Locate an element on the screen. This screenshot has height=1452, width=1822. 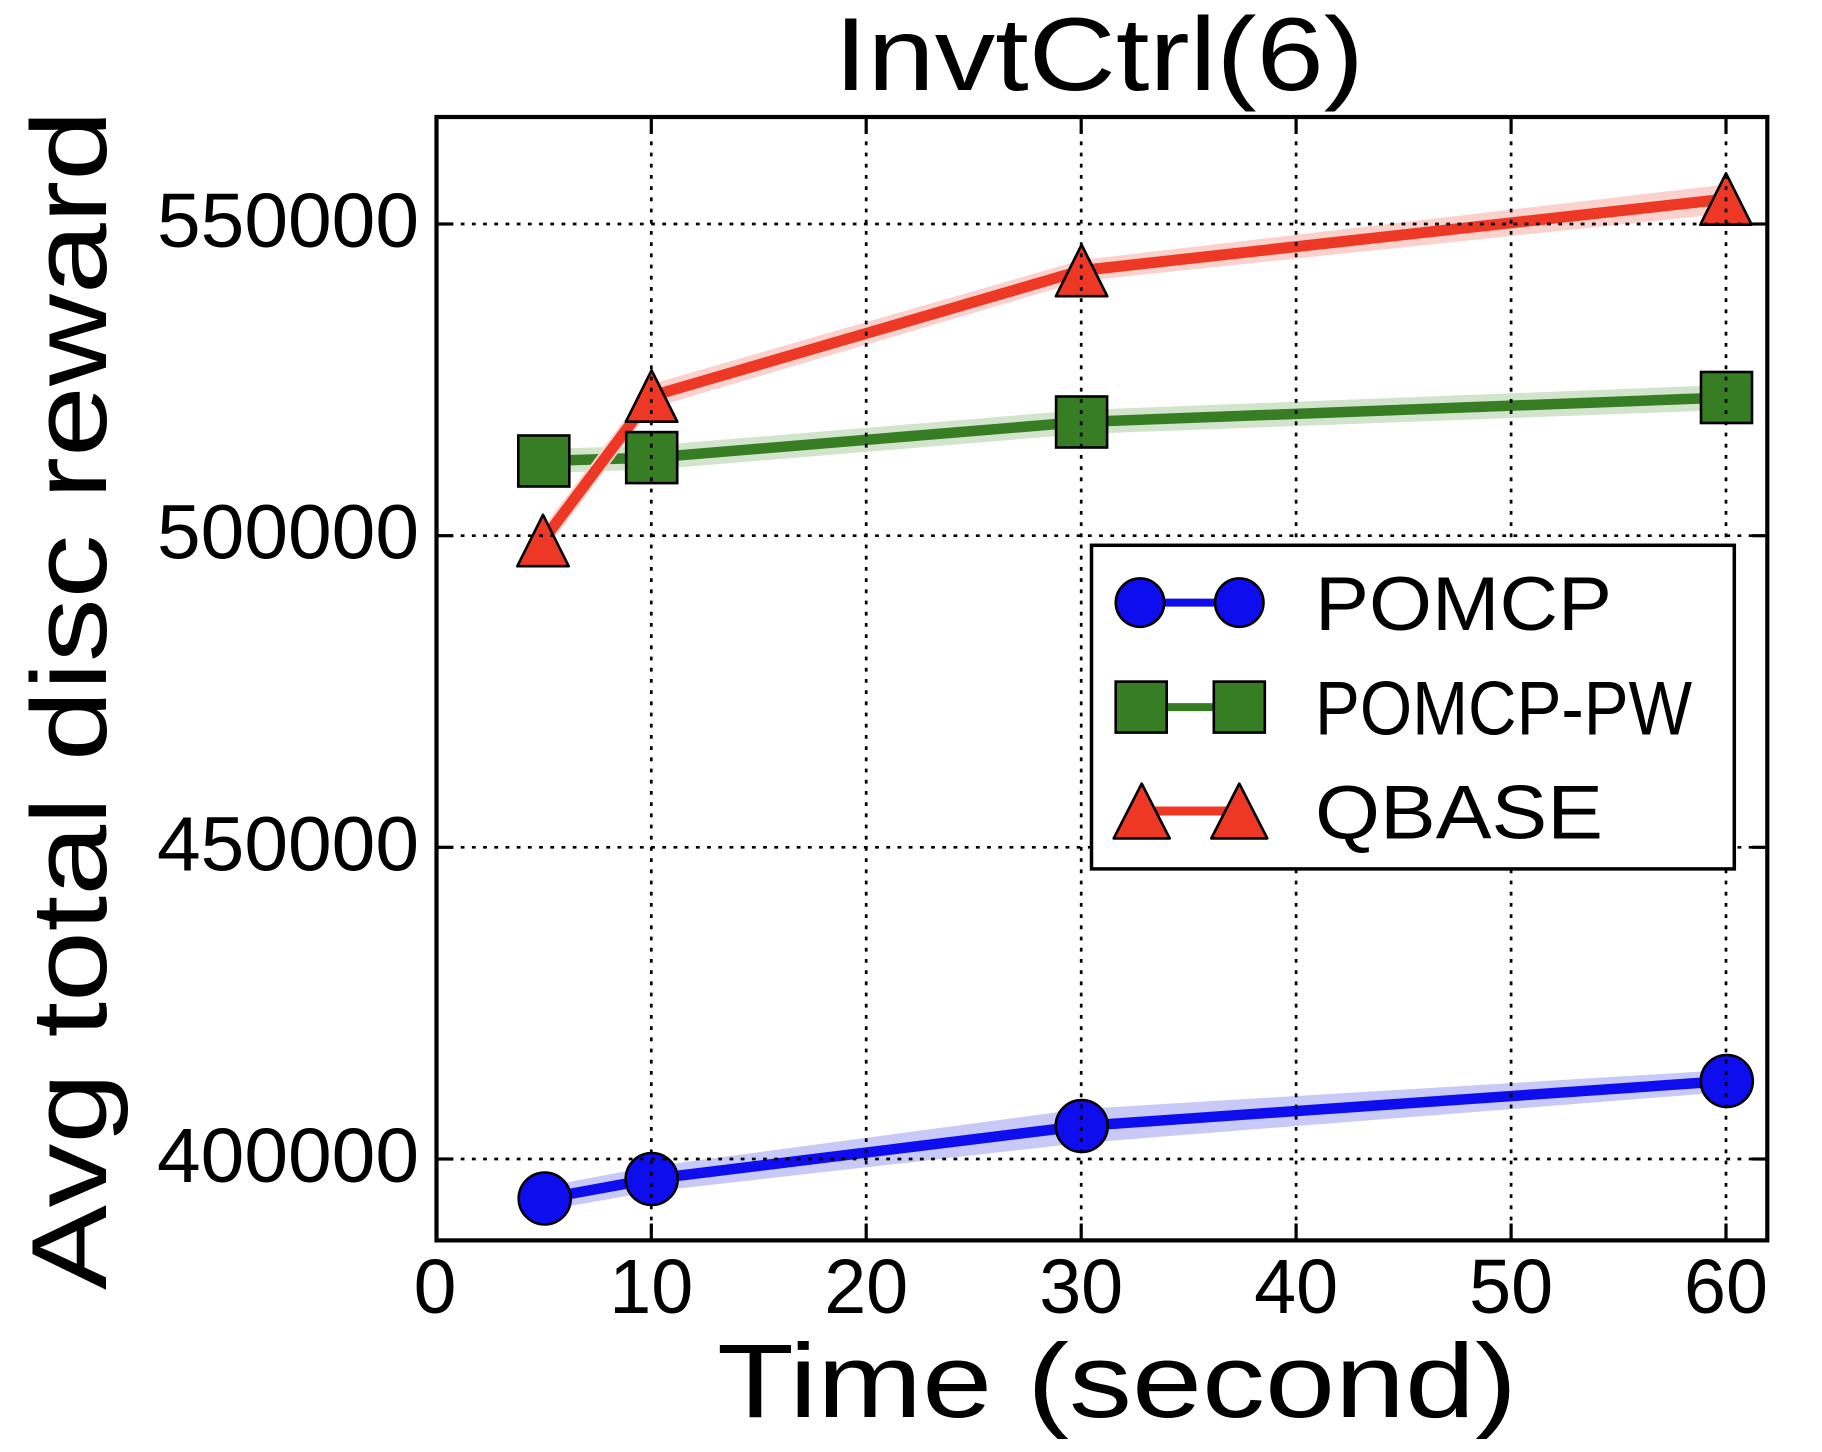
svg-text: POMCP-PW is located at coordinates (1503, 709).